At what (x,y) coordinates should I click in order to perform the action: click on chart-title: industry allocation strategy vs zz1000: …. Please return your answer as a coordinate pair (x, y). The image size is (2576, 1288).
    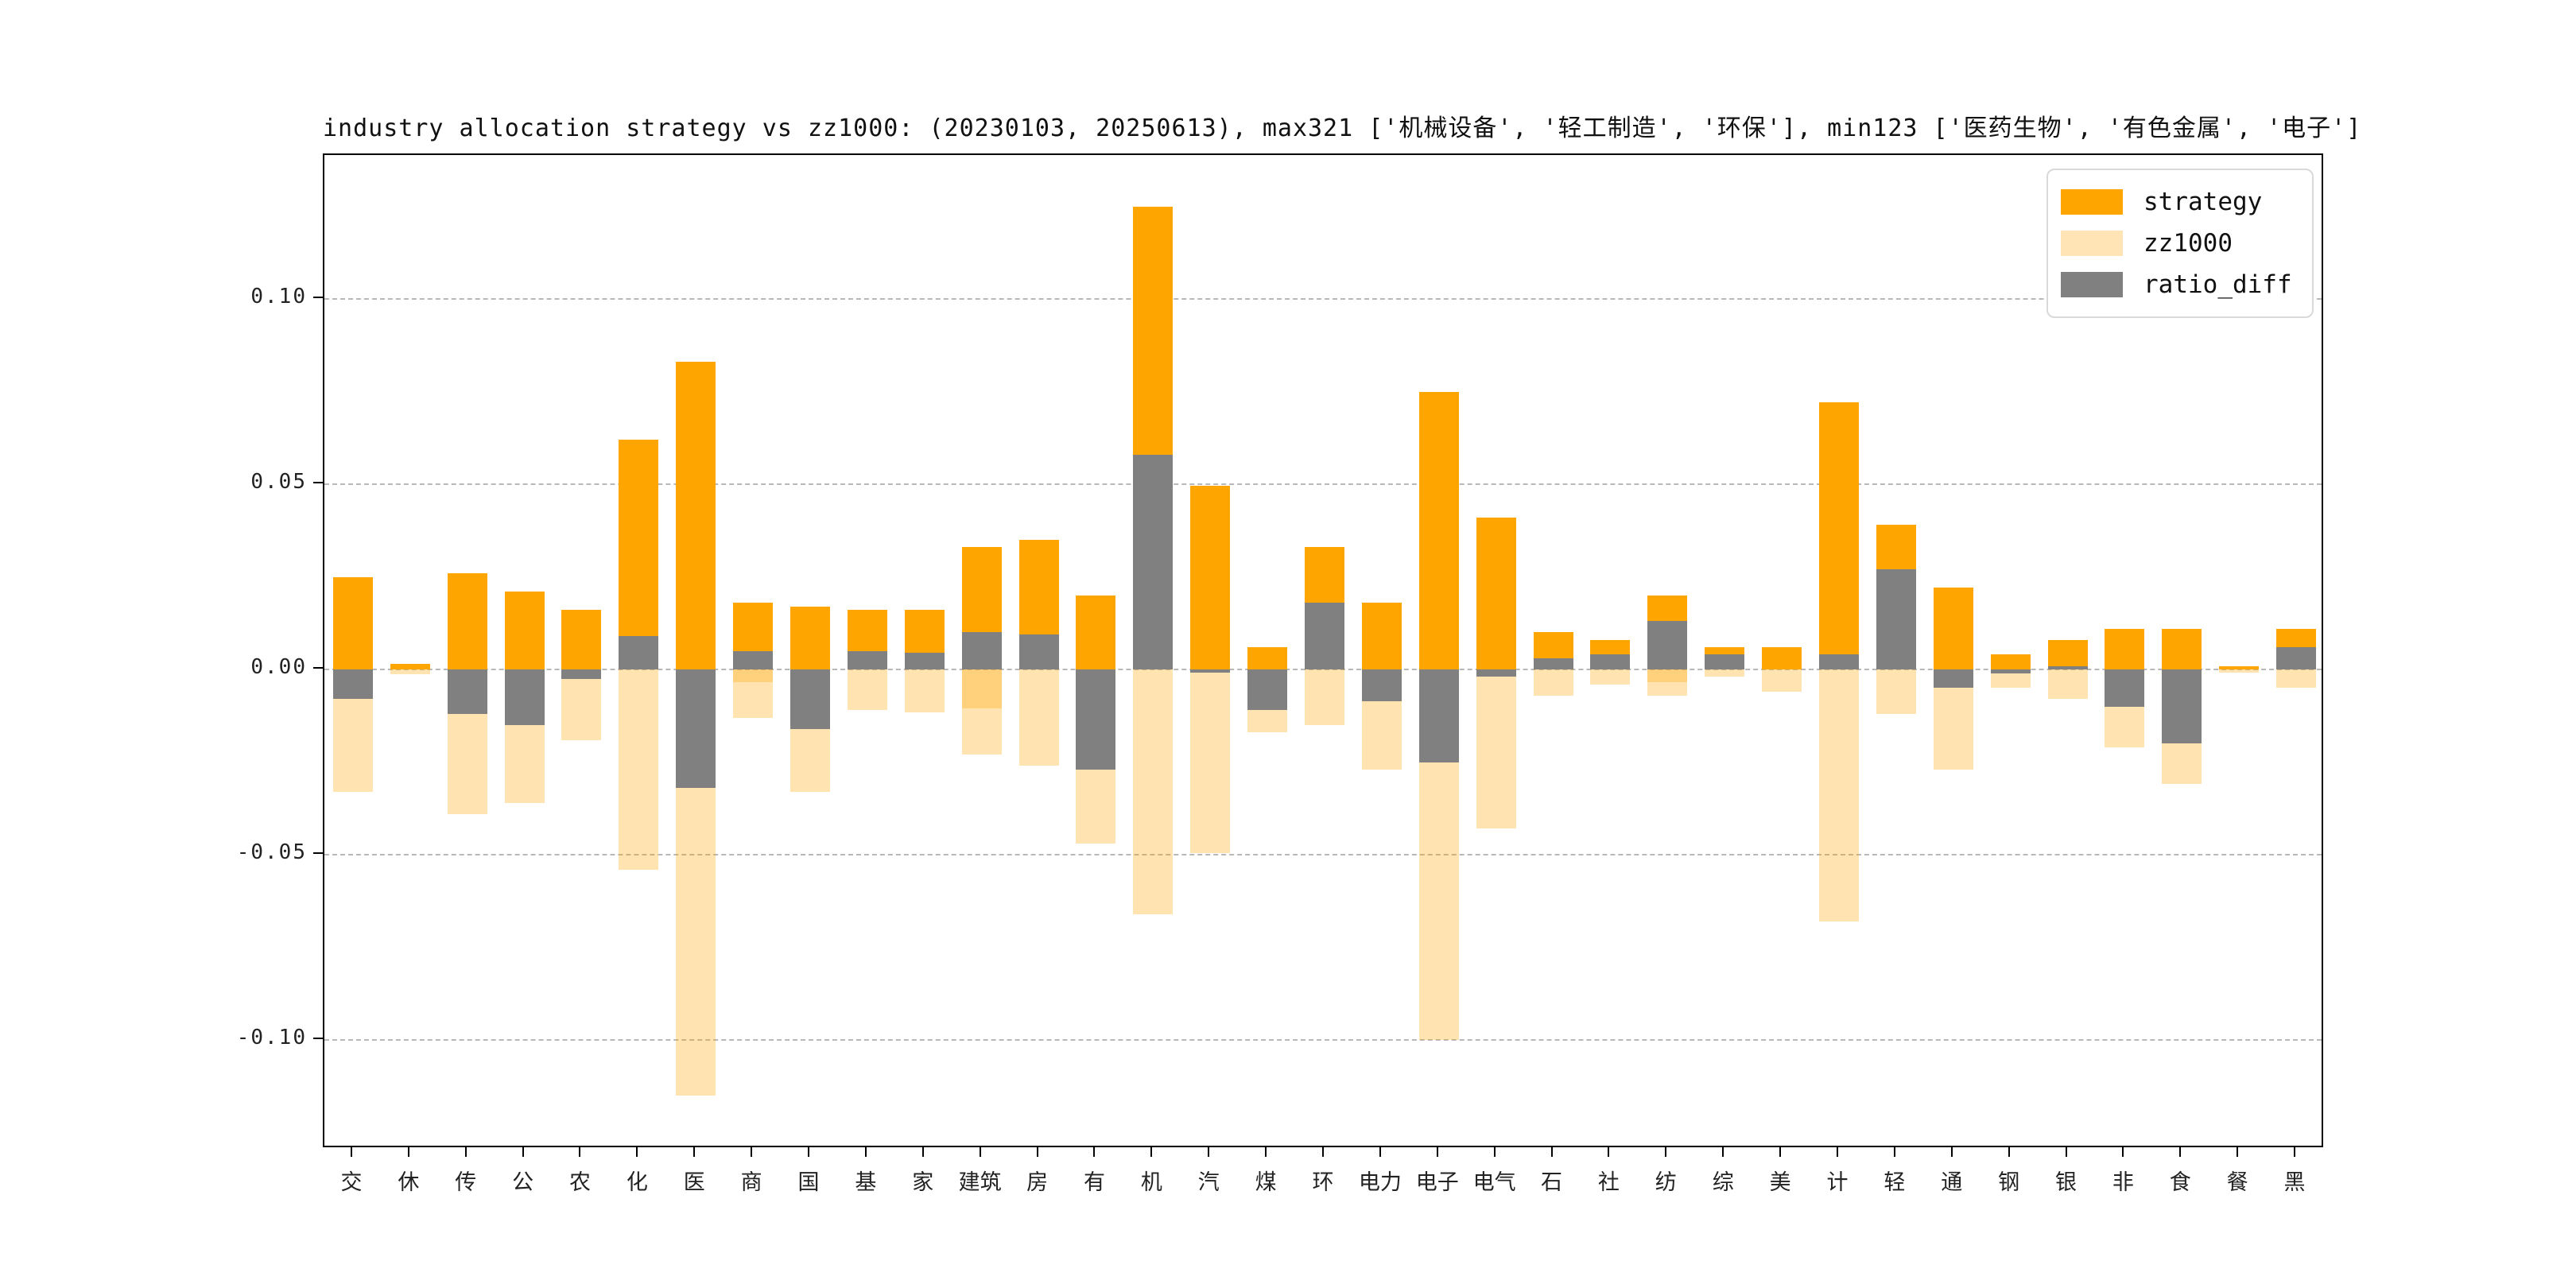
    Looking at the image, I should click on (1342, 128).